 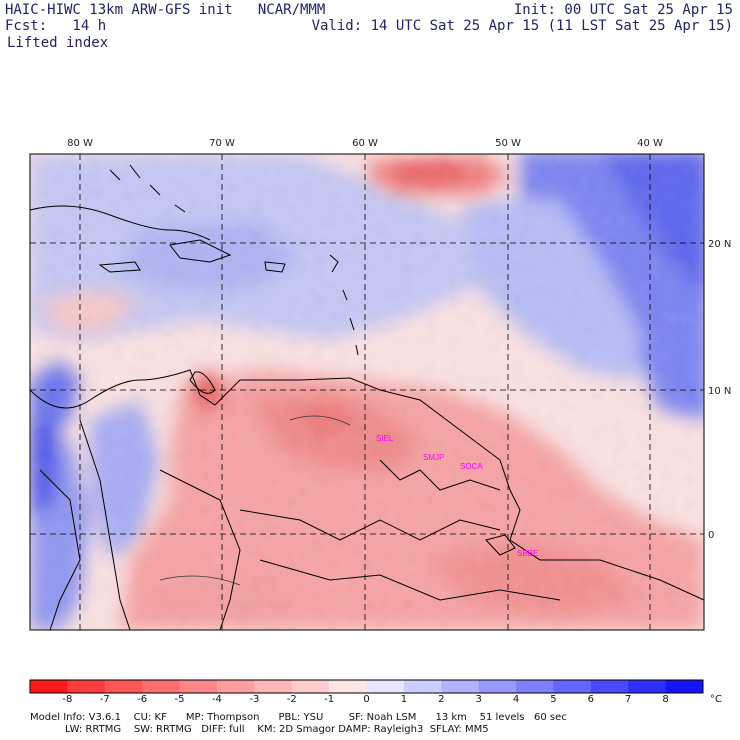 I want to click on init-time: Init: 00 UTC Sat 25 Apr 15, so click(x=623, y=10).